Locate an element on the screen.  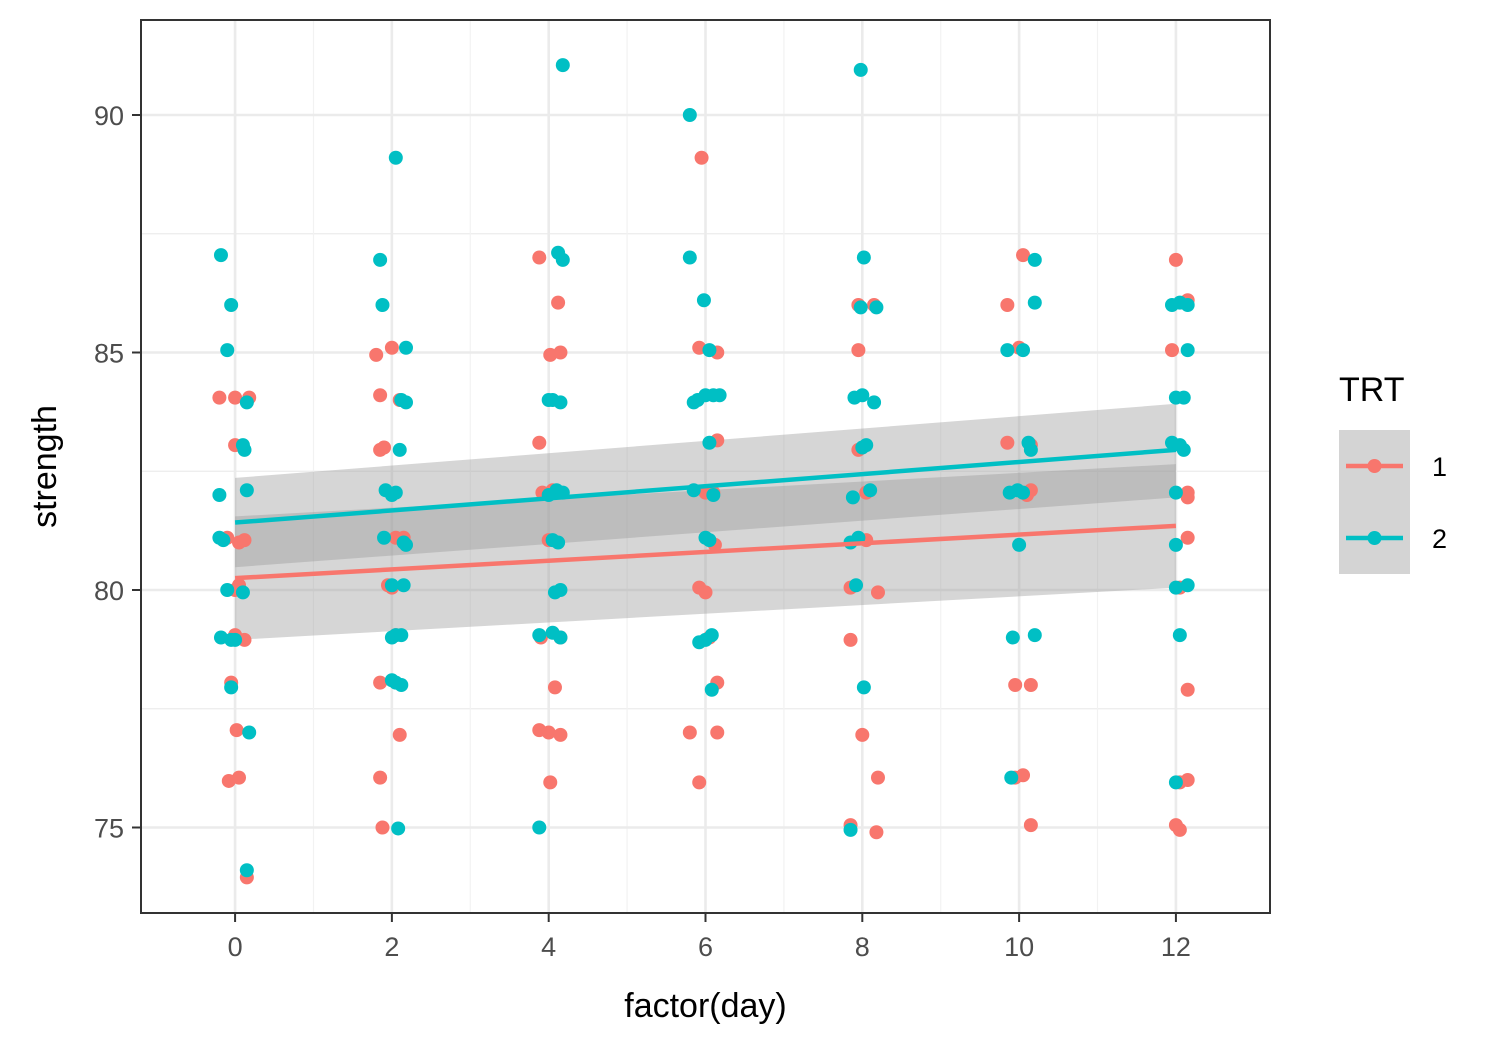
y-tick-label: 75 is located at coordinates (109, 829).